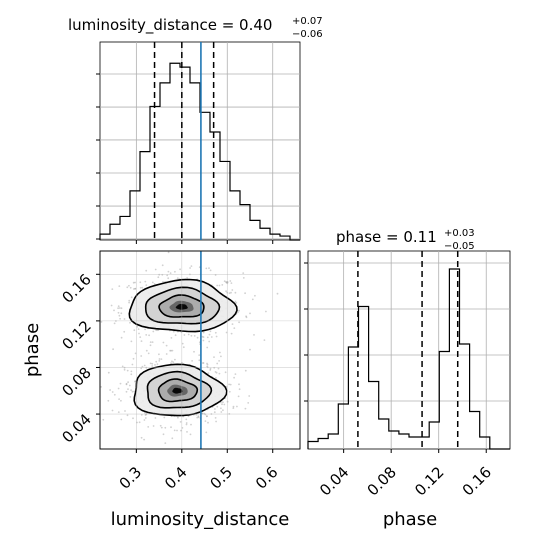 This screenshot has width=550, height=550. Describe the element at coordinates (386, 237) in the screenshot. I see `phase-title: phase = 0.11` at that location.